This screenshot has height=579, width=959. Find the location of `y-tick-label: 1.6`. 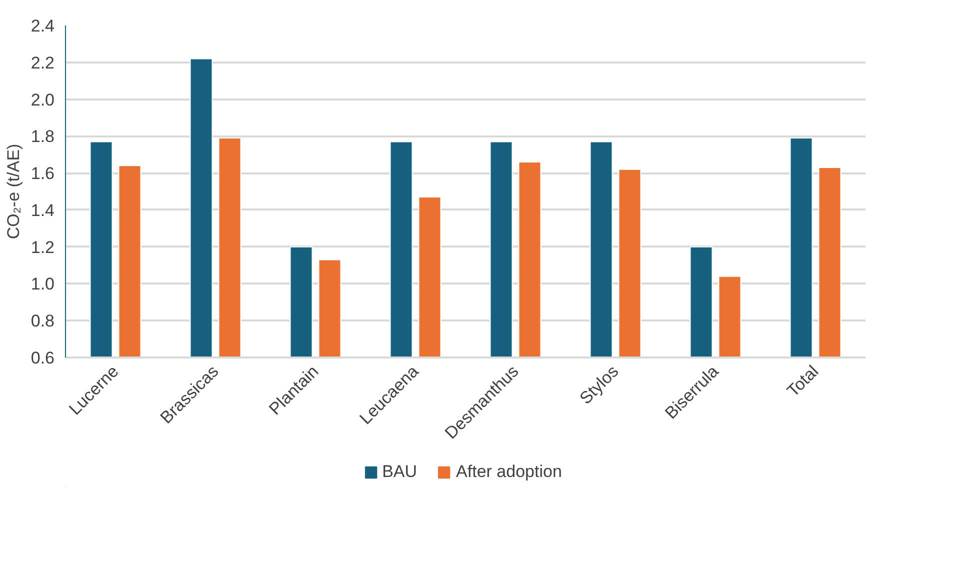

y-tick-label: 1.6 is located at coordinates (42, 174).